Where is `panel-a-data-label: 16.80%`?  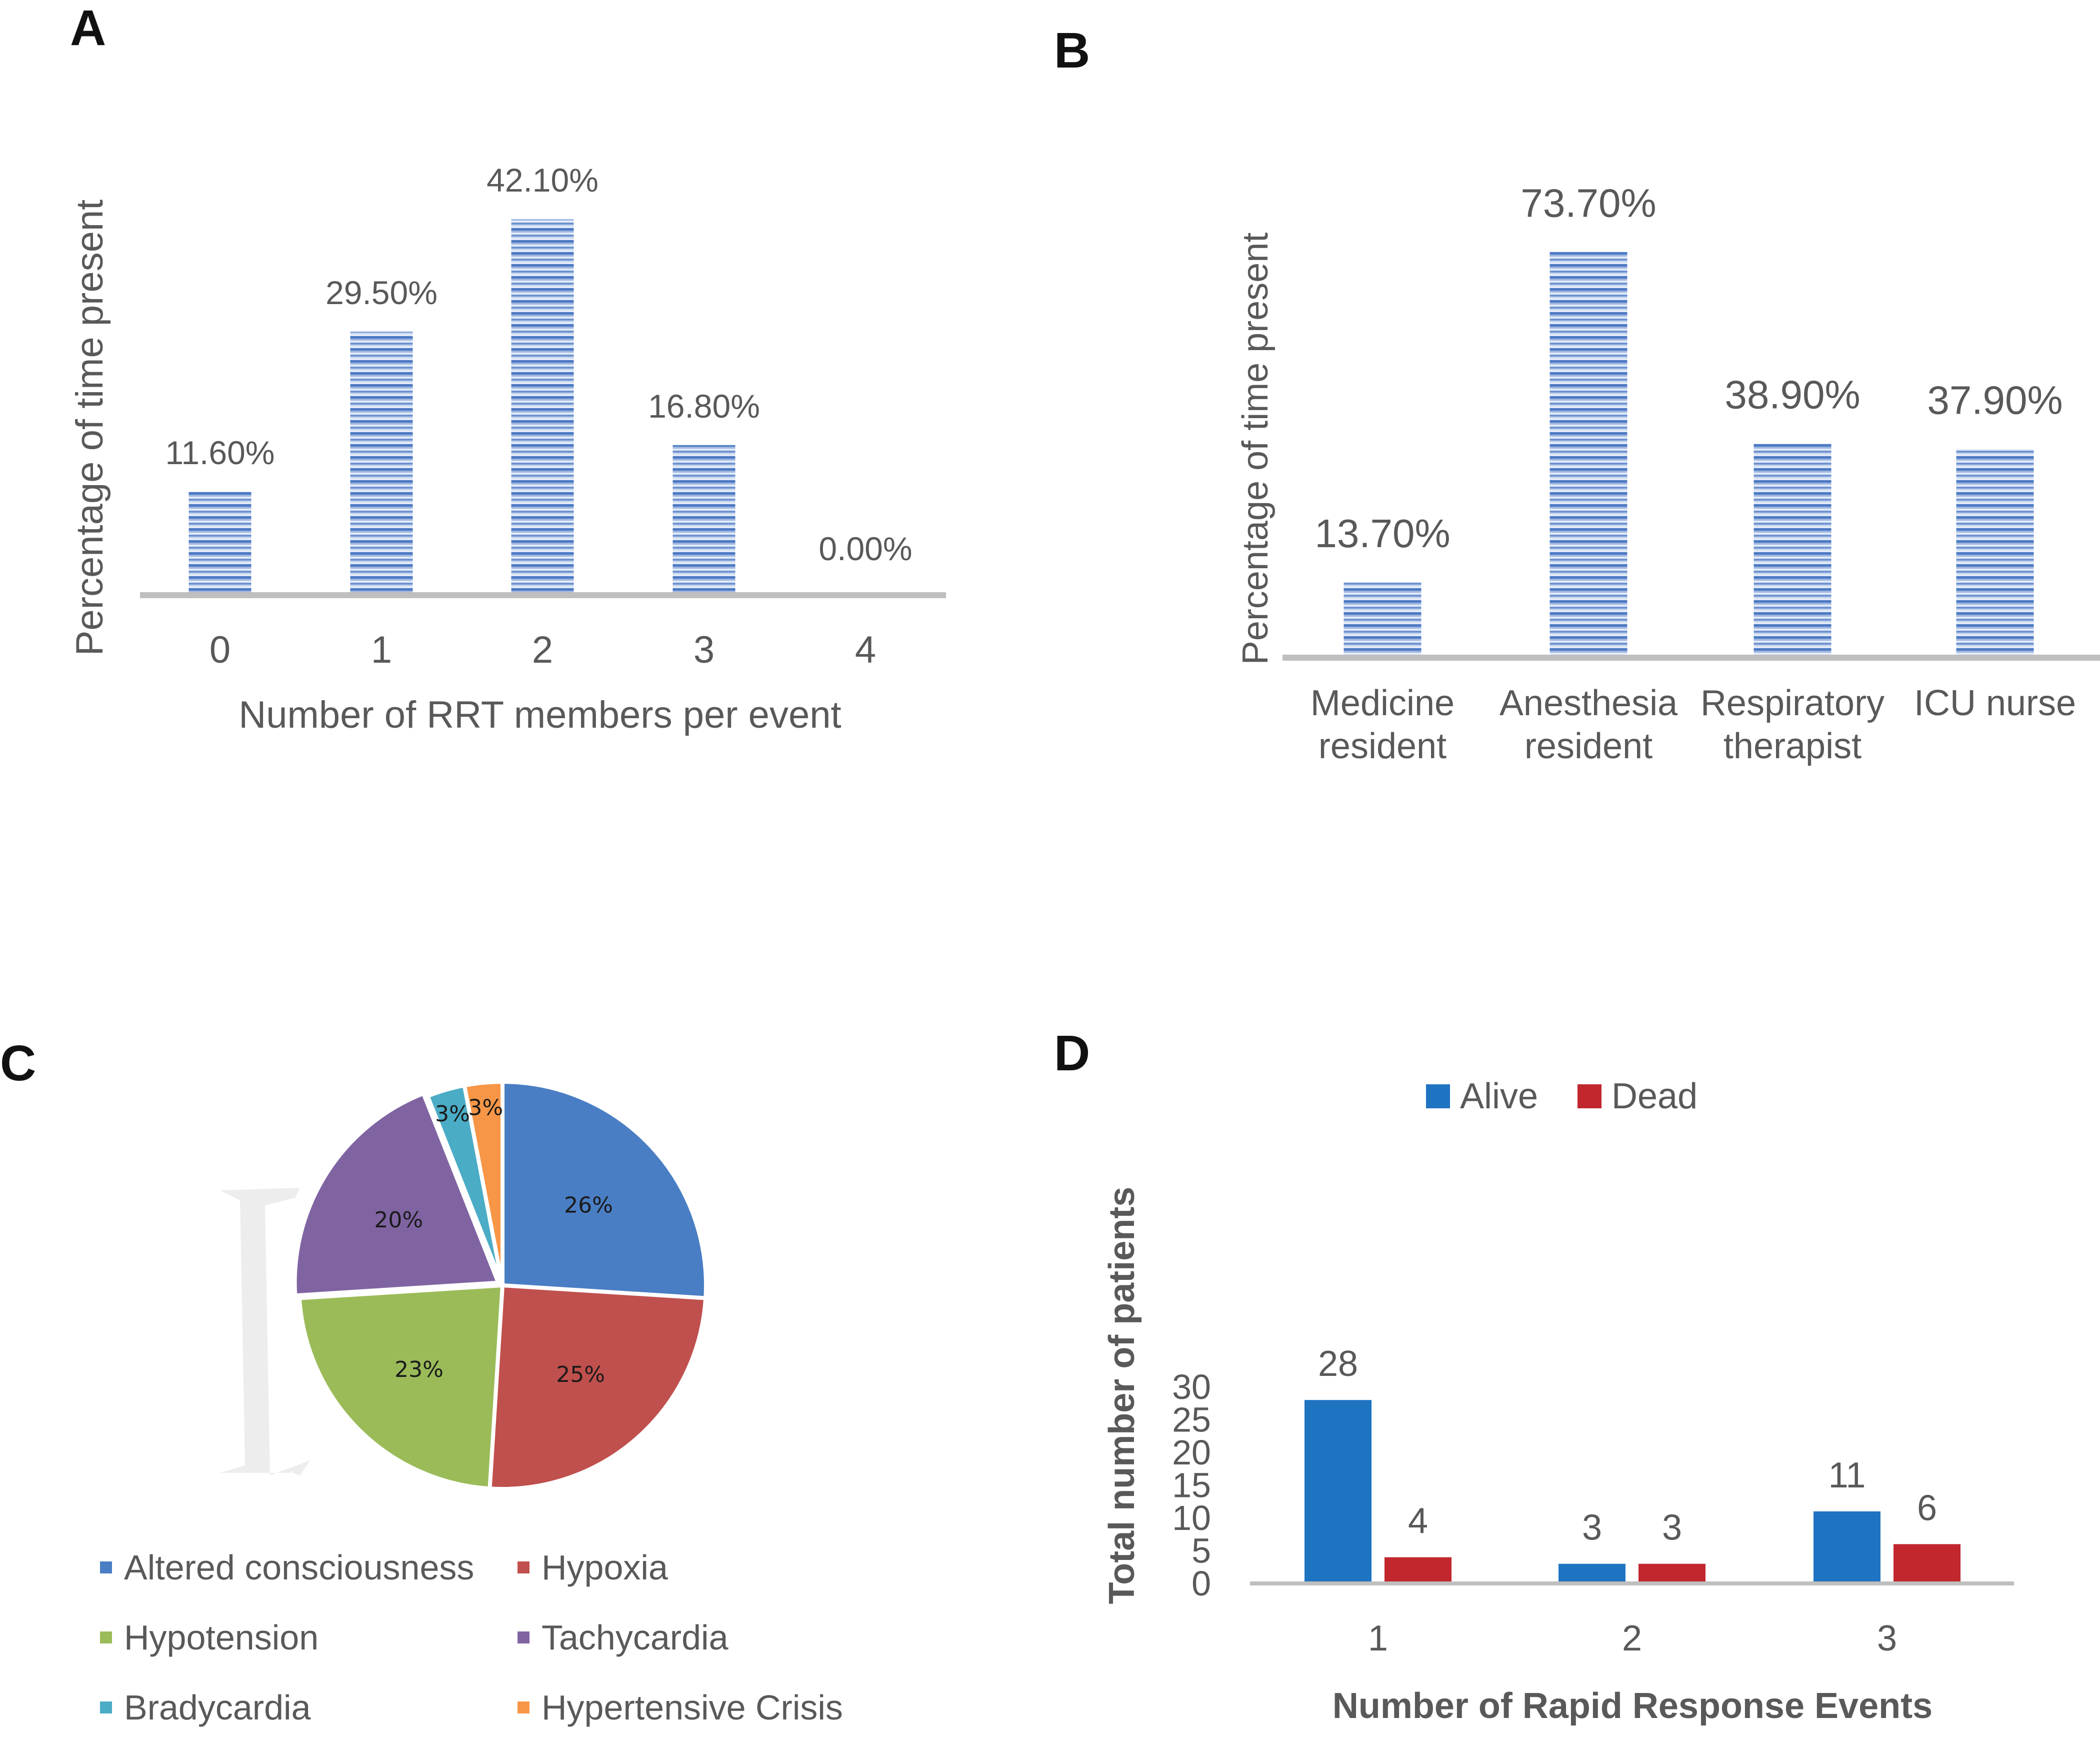
panel-a-data-label: 16.80% is located at coordinates (704, 406).